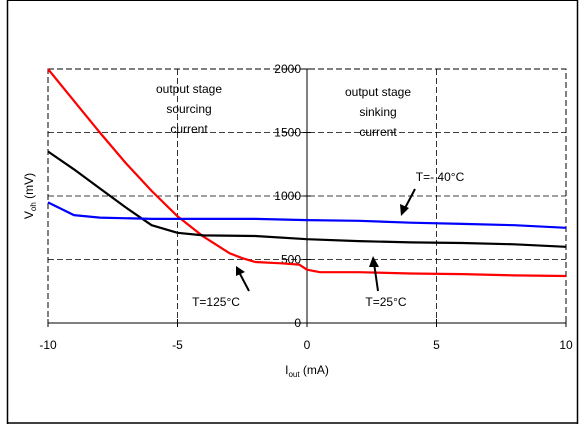  Describe the element at coordinates (189, 89) in the screenshot. I see `sourcing-line-1: output stage` at that location.